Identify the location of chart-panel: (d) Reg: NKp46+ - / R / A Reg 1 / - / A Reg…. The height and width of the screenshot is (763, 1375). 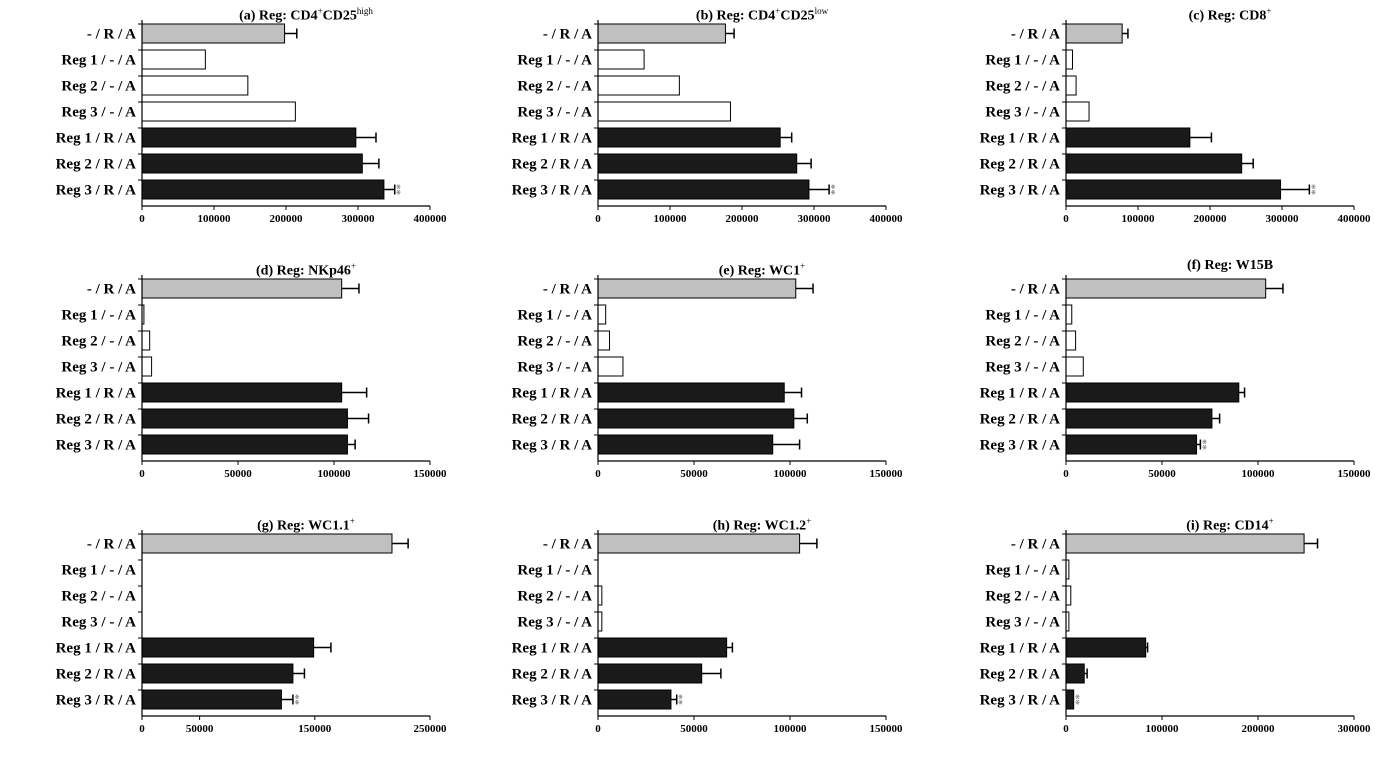
(225, 380).